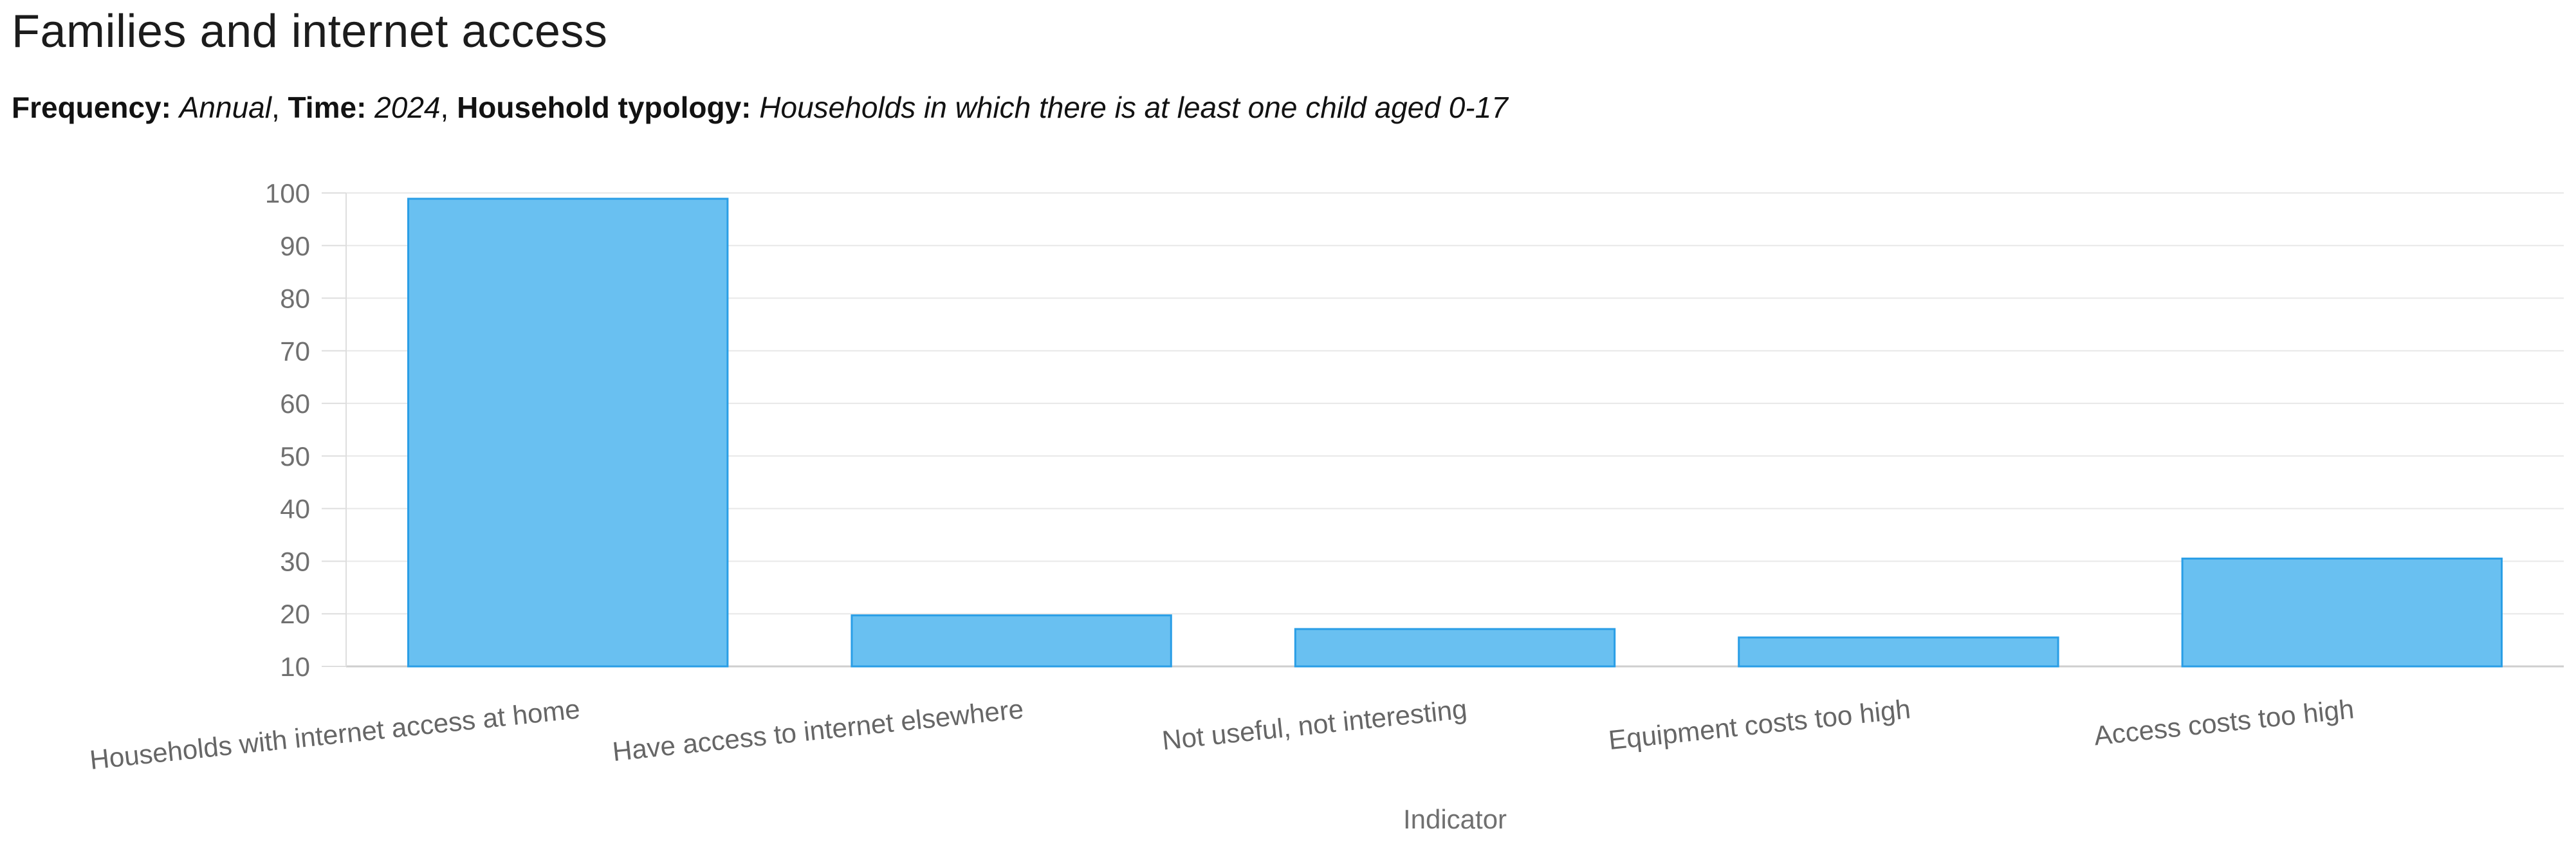  Describe the element at coordinates (818, 730) in the screenshot. I see `x-category-label: Have access to internet elsewhere` at that location.